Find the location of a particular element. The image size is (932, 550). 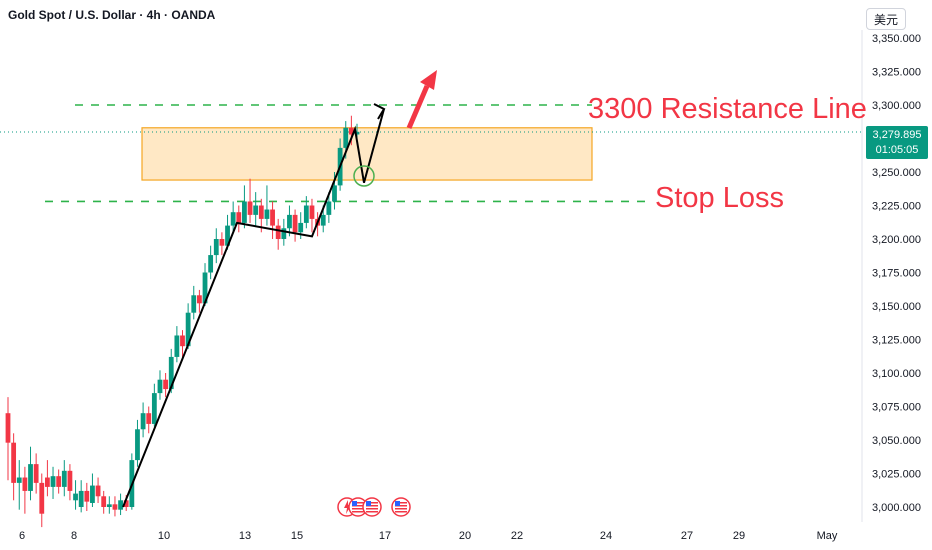

currency-button: 美元 is located at coordinates (886, 19).